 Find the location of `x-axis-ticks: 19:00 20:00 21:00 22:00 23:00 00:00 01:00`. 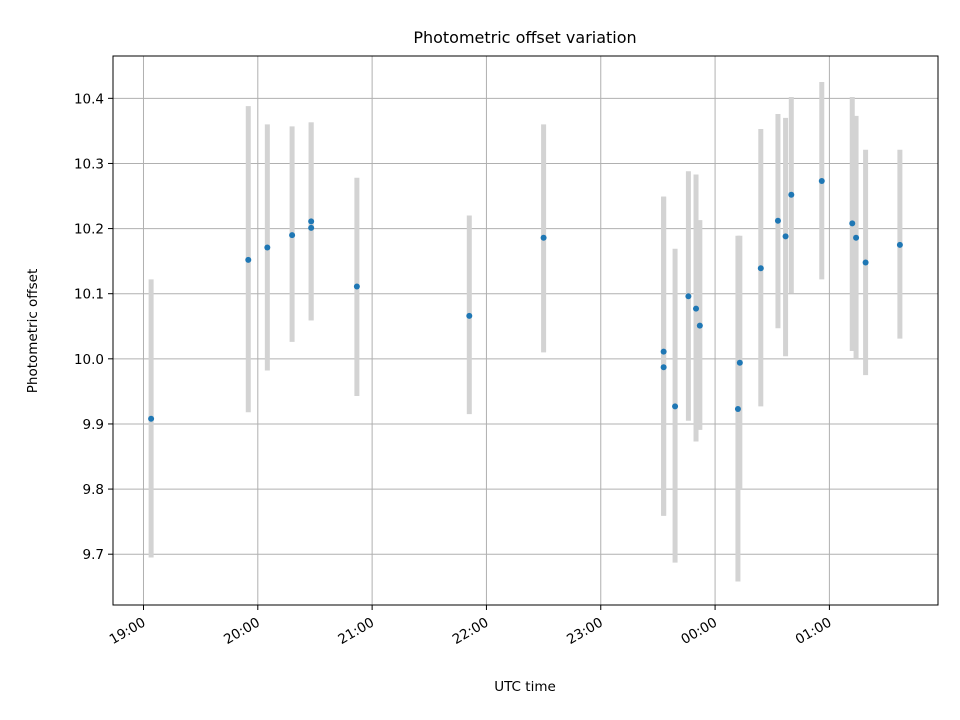

x-axis-ticks: 19:00 20:00 21:00 22:00 23:00 00:00 01:00 is located at coordinates (471, 626).